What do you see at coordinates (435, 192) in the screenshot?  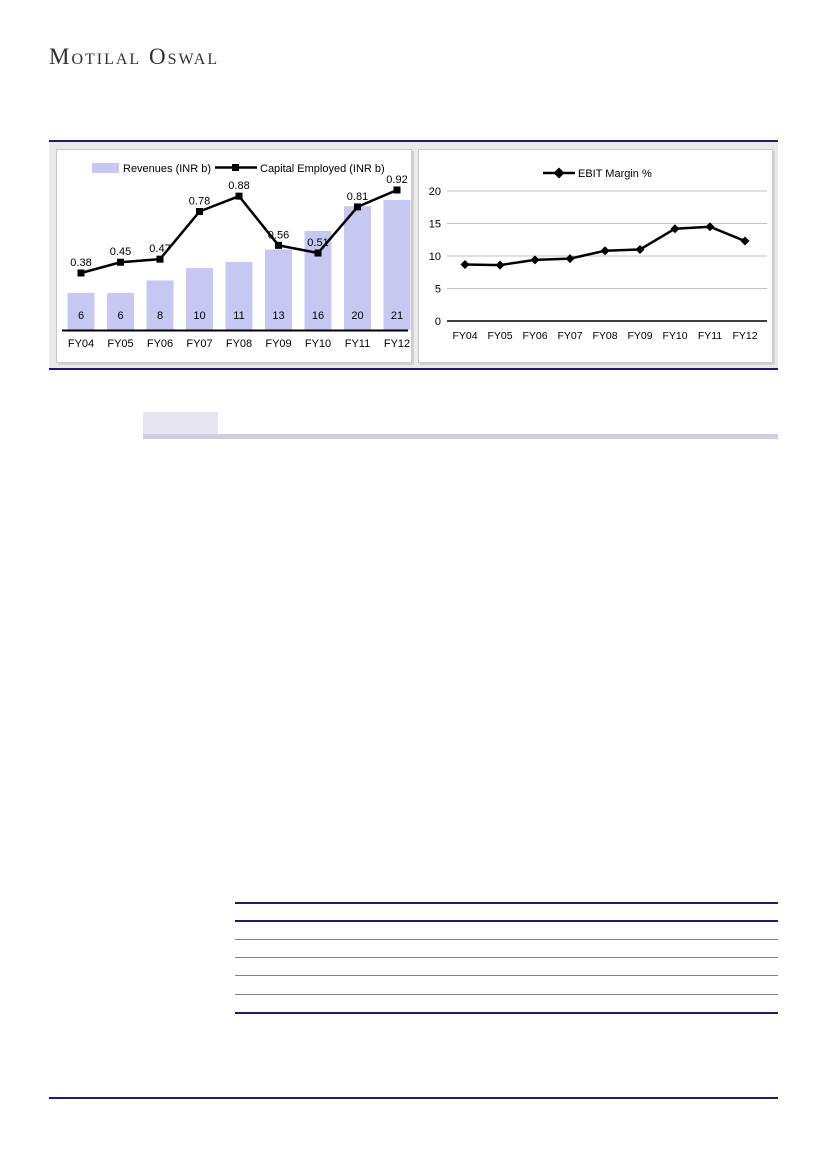 I see `y-axis-label: 20` at bounding box center [435, 192].